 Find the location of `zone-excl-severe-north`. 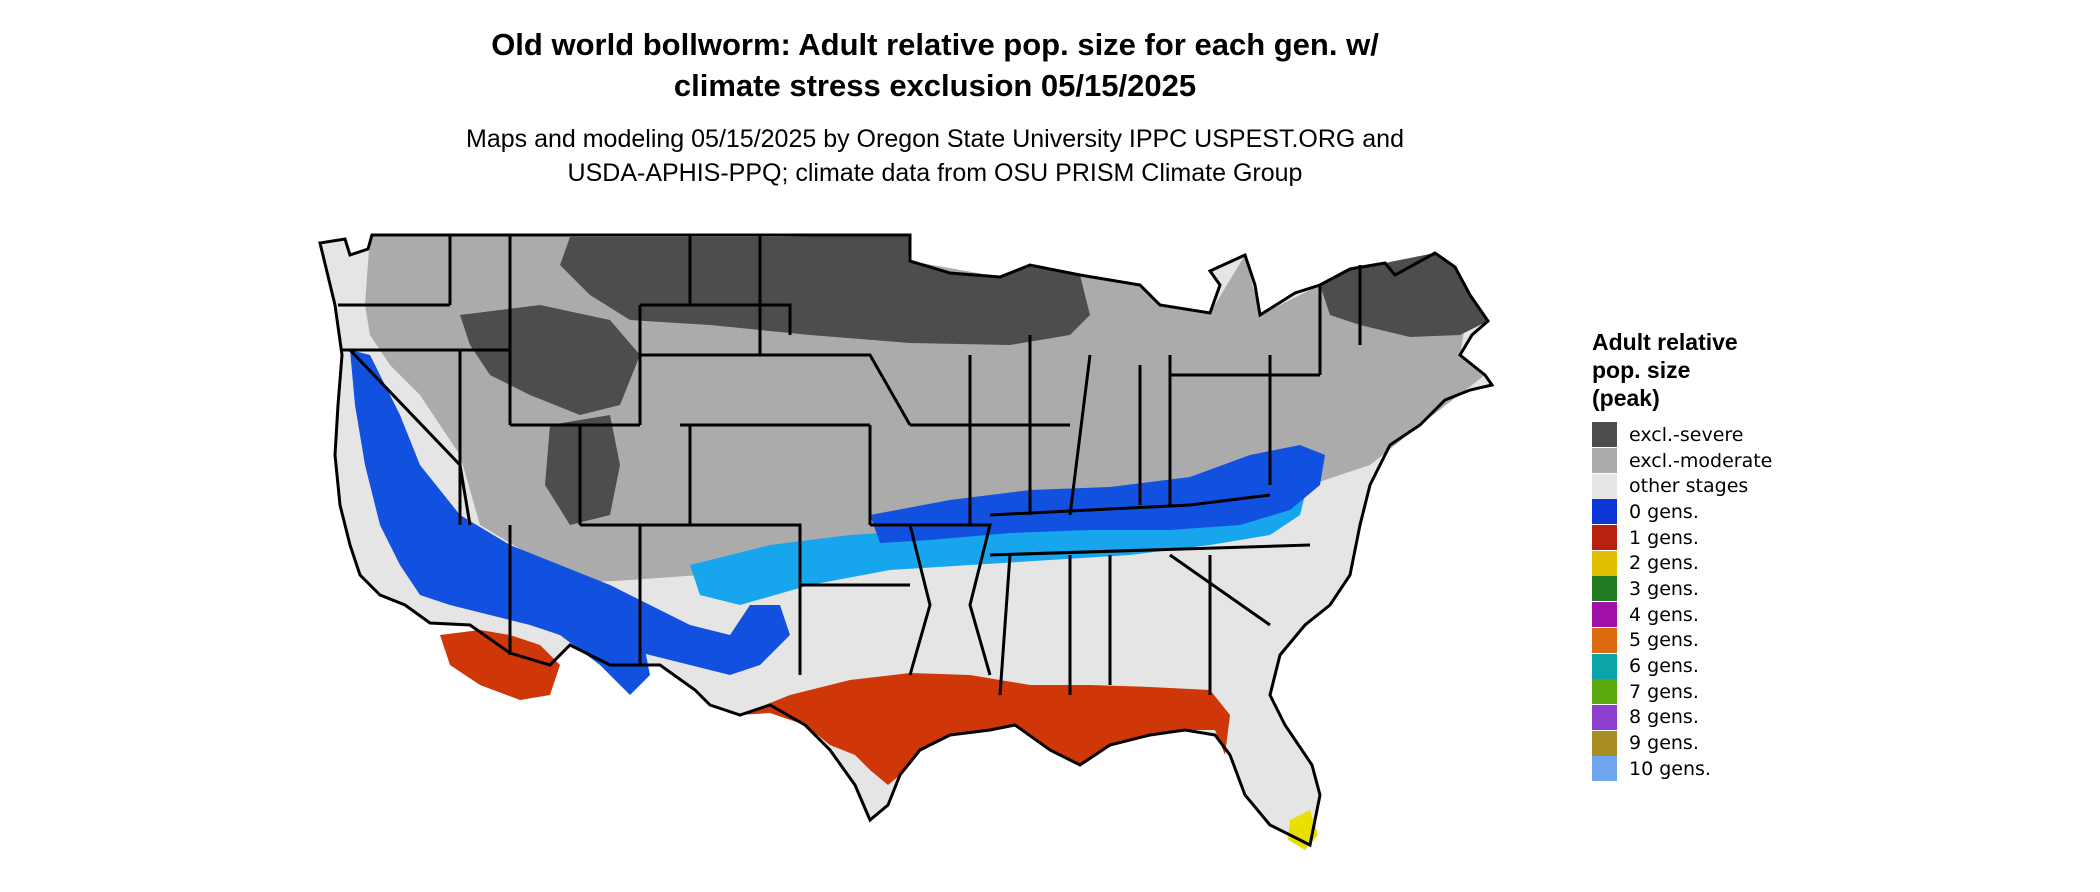

zone-excl-severe-north is located at coordinates (825, 290).